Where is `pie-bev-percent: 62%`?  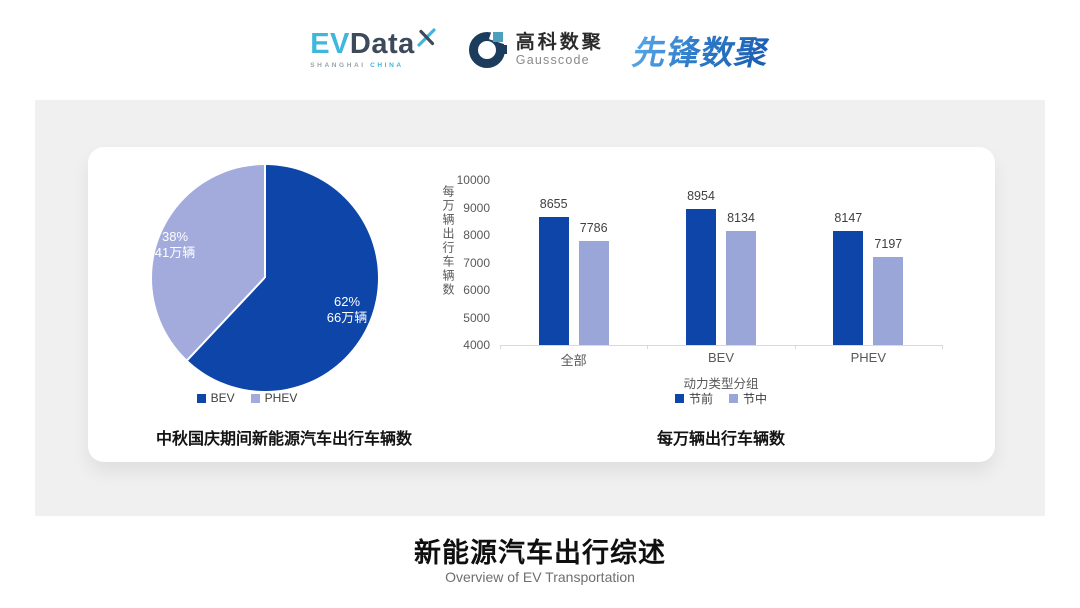
pie-bev-percent: 62% is located at coordinates (347, 301).